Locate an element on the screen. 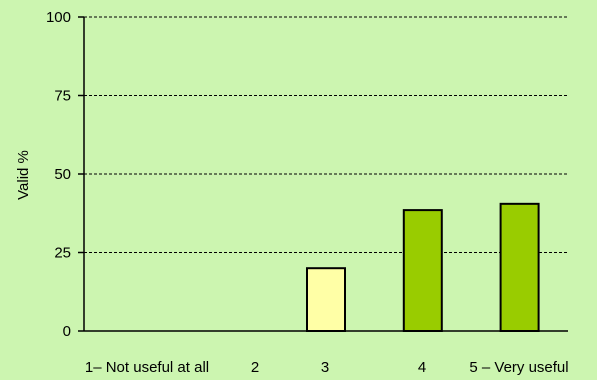 The height and width of the screenshot is (380, 597). y-tick-label: 100 is located at coordinates (58, 17).